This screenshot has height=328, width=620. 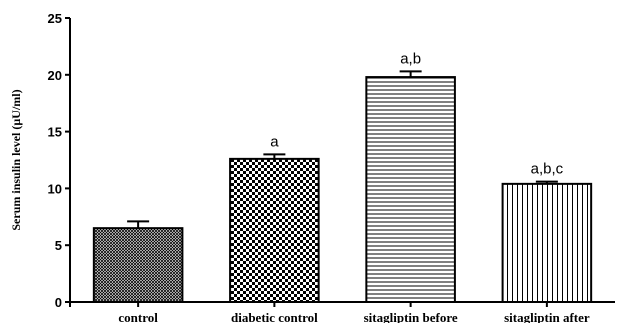 I want to click on x-category-label: diabetic control, so click(x=274, y=316).